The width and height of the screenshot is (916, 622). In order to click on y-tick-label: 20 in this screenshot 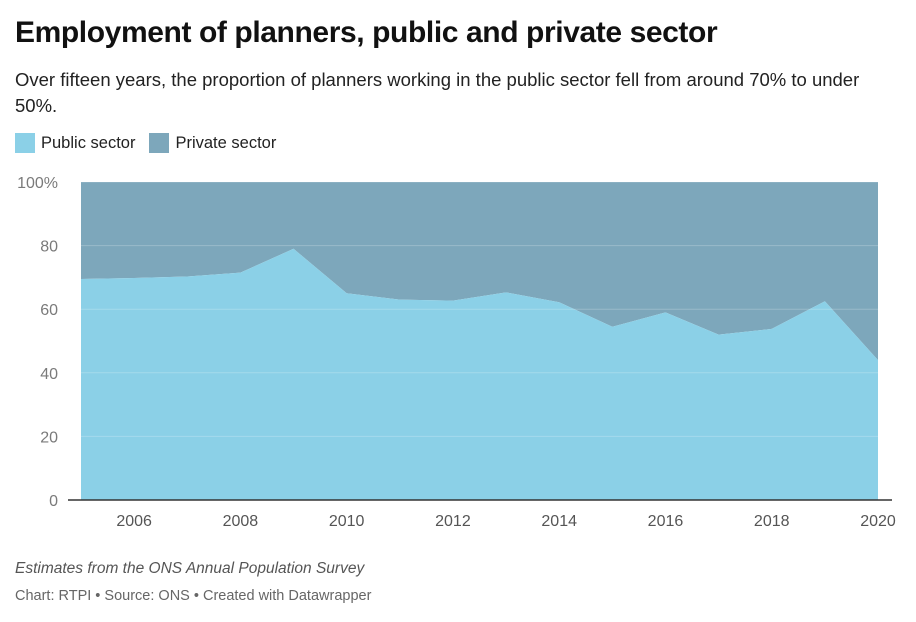, I will do `click(49, 437)`.